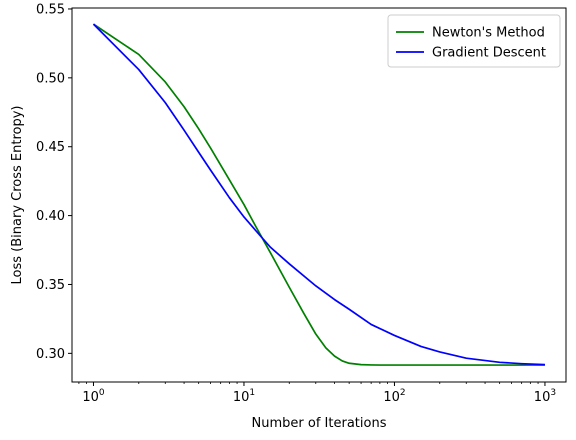 This screenshot has height=440, width=576. I want to click on y-tick-label: 0.35, so click(50, 285).